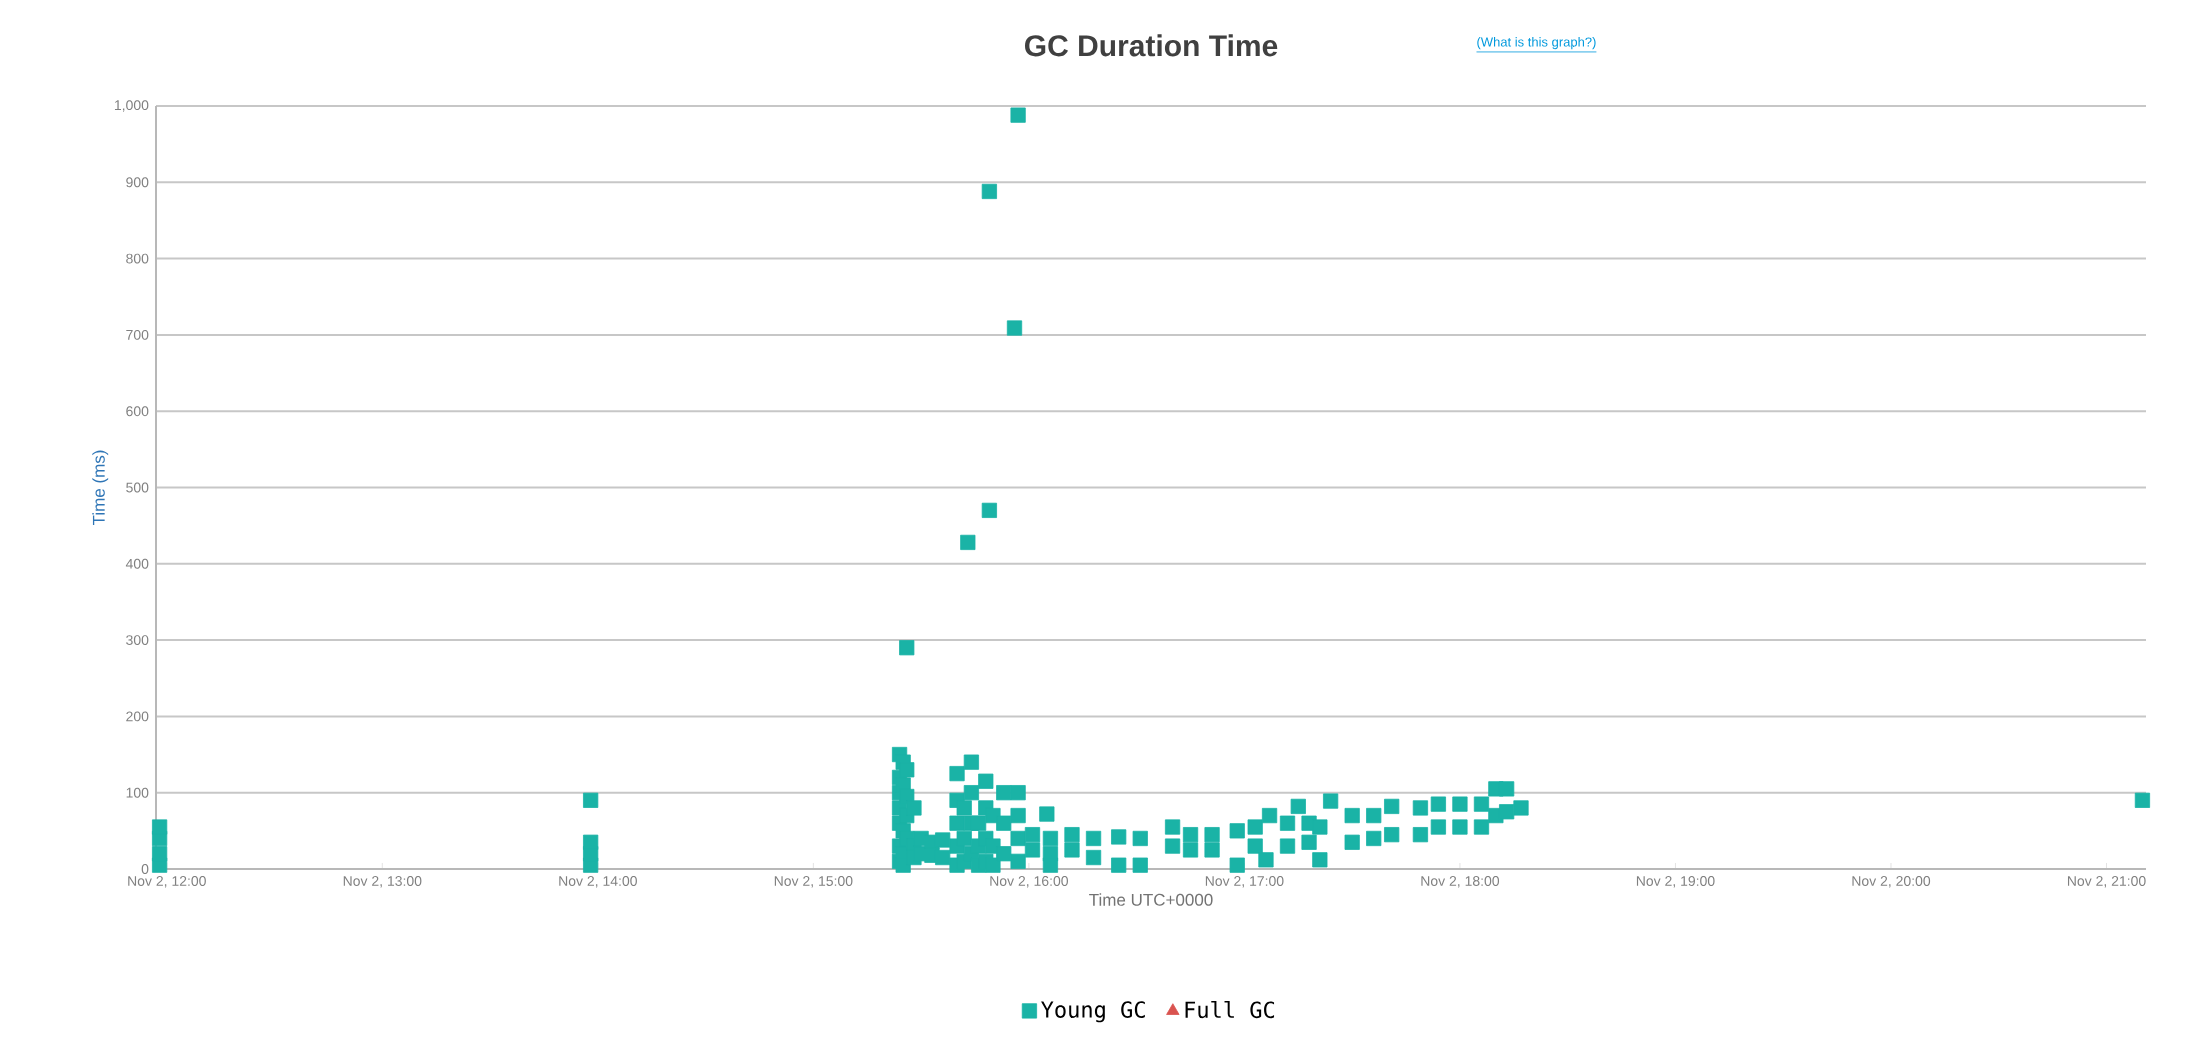  Describe the element at coordinates (1675, 882) in the screenshot. I see `x-tick-label: Nov 2, 19:00` at that location.